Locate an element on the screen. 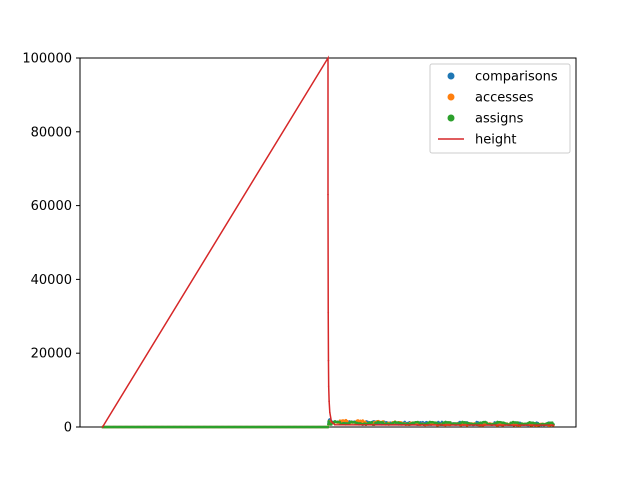 Image resolution: width=640 pixels, height=480 pixels. y-tick-label: 100000 is located at coordinates (47, 59).